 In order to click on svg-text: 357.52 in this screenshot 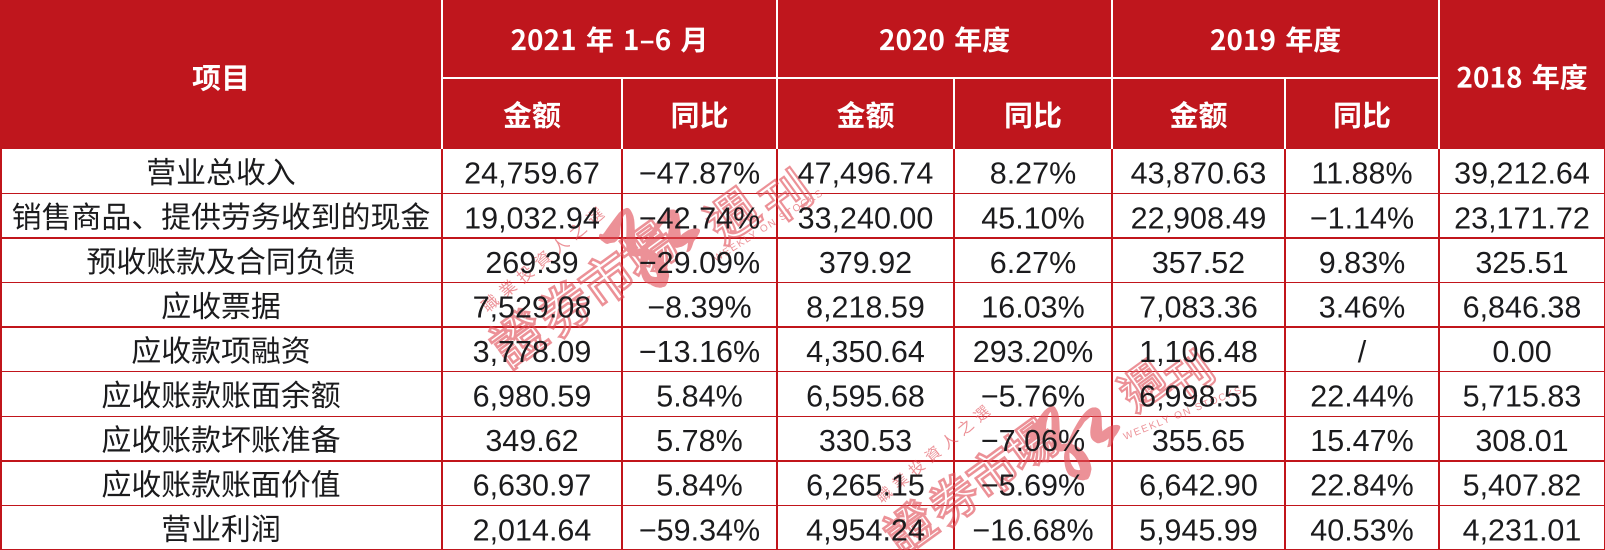, I will do `click(1198, 263)`.